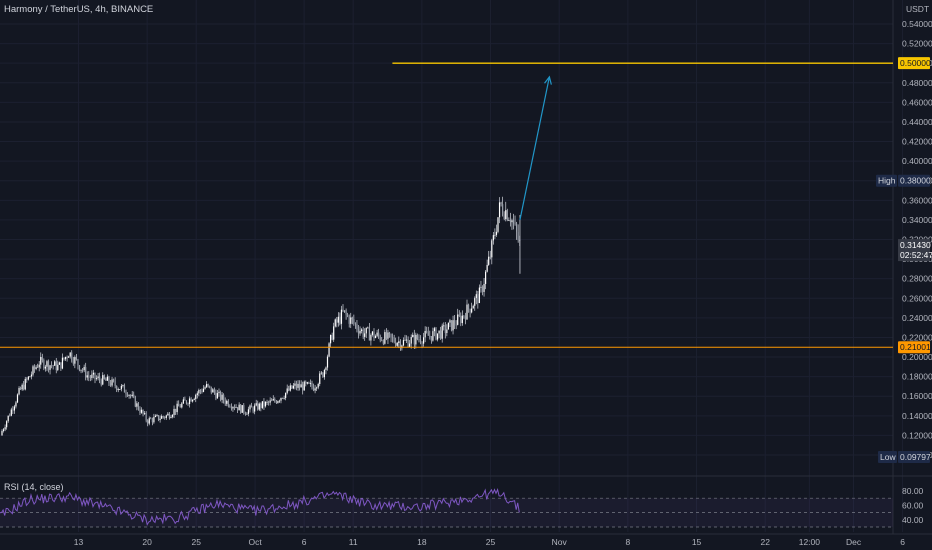  What do you see at coordinates (914, 63) in the screenshot?
I see `target-price-badge-bg` at bounding box center [914, 63].